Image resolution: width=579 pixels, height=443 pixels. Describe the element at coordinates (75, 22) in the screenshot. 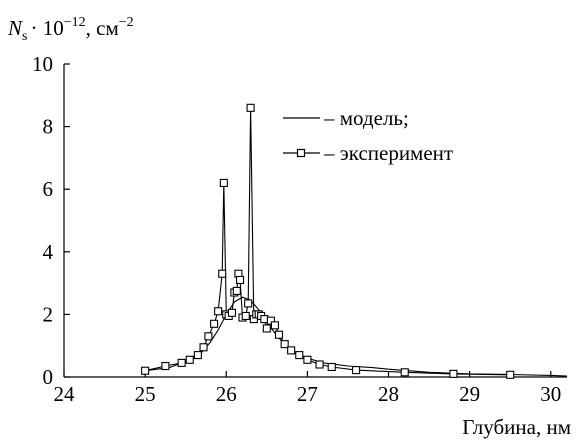

I see `y-axis-label-exponent: −12` at that location.